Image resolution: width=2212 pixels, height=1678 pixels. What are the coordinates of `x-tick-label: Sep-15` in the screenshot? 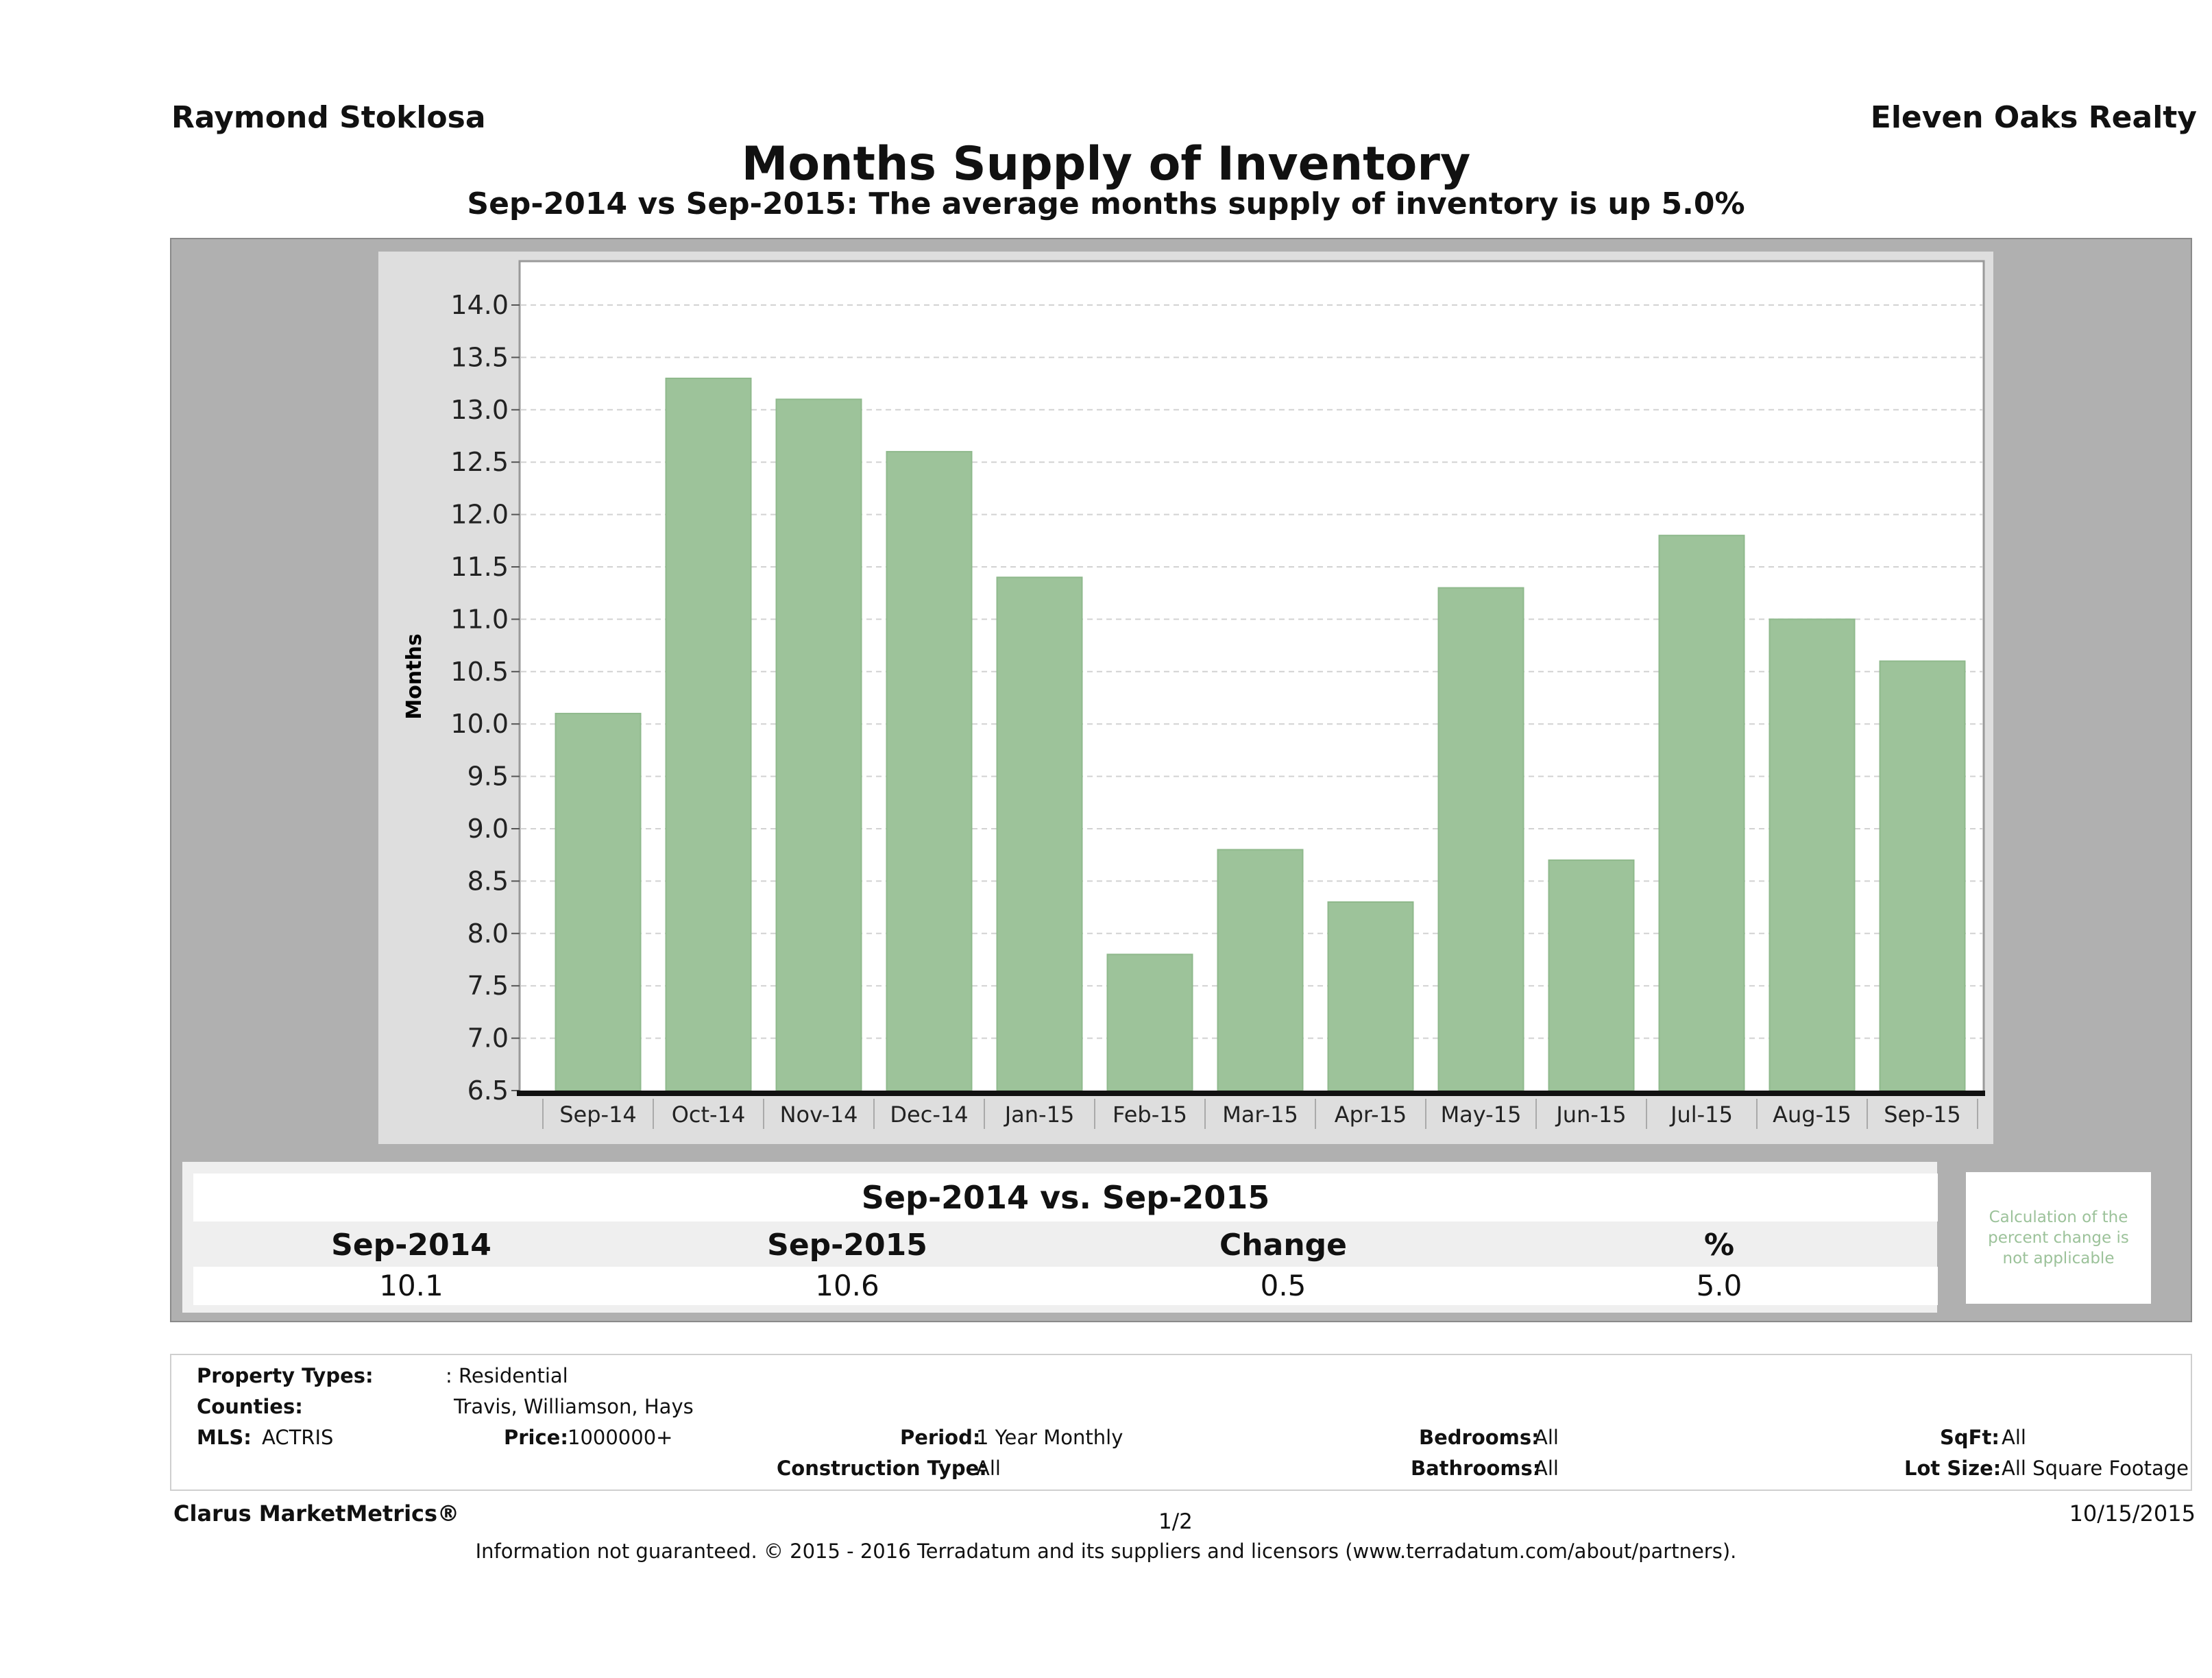 It's located at (1922, 1115).